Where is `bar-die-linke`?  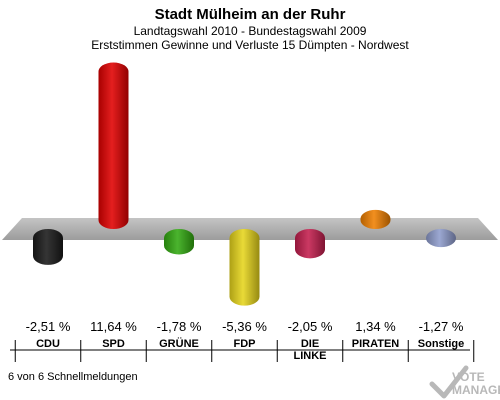
bar-die-linke is located at coordinates (310, 244).